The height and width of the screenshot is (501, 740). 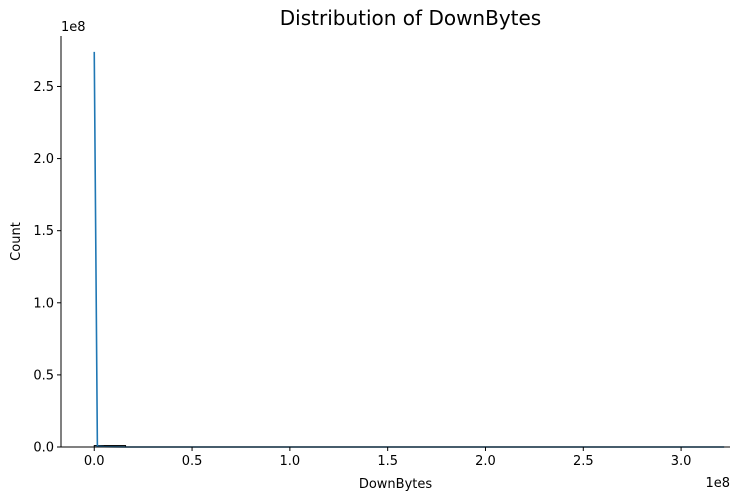 What do you see at coordinates (43, 448) in the screenshot?
I see `y-tick-label: 0.0` at bounding box center [43, 448].